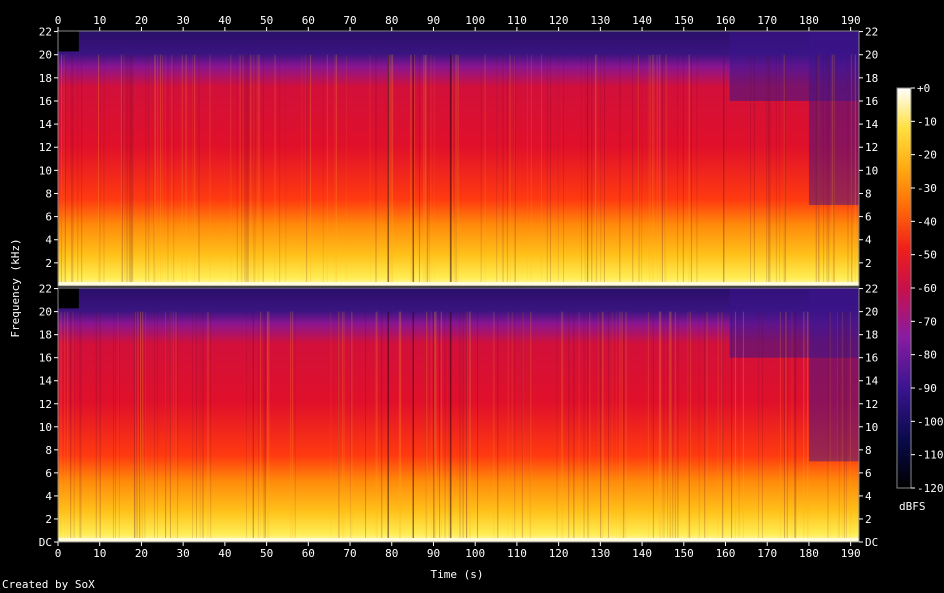  Describe the element at coordinates (15, 287) in the screenshot. I see `y-axis-label: Frequency (kHz)` at that location.